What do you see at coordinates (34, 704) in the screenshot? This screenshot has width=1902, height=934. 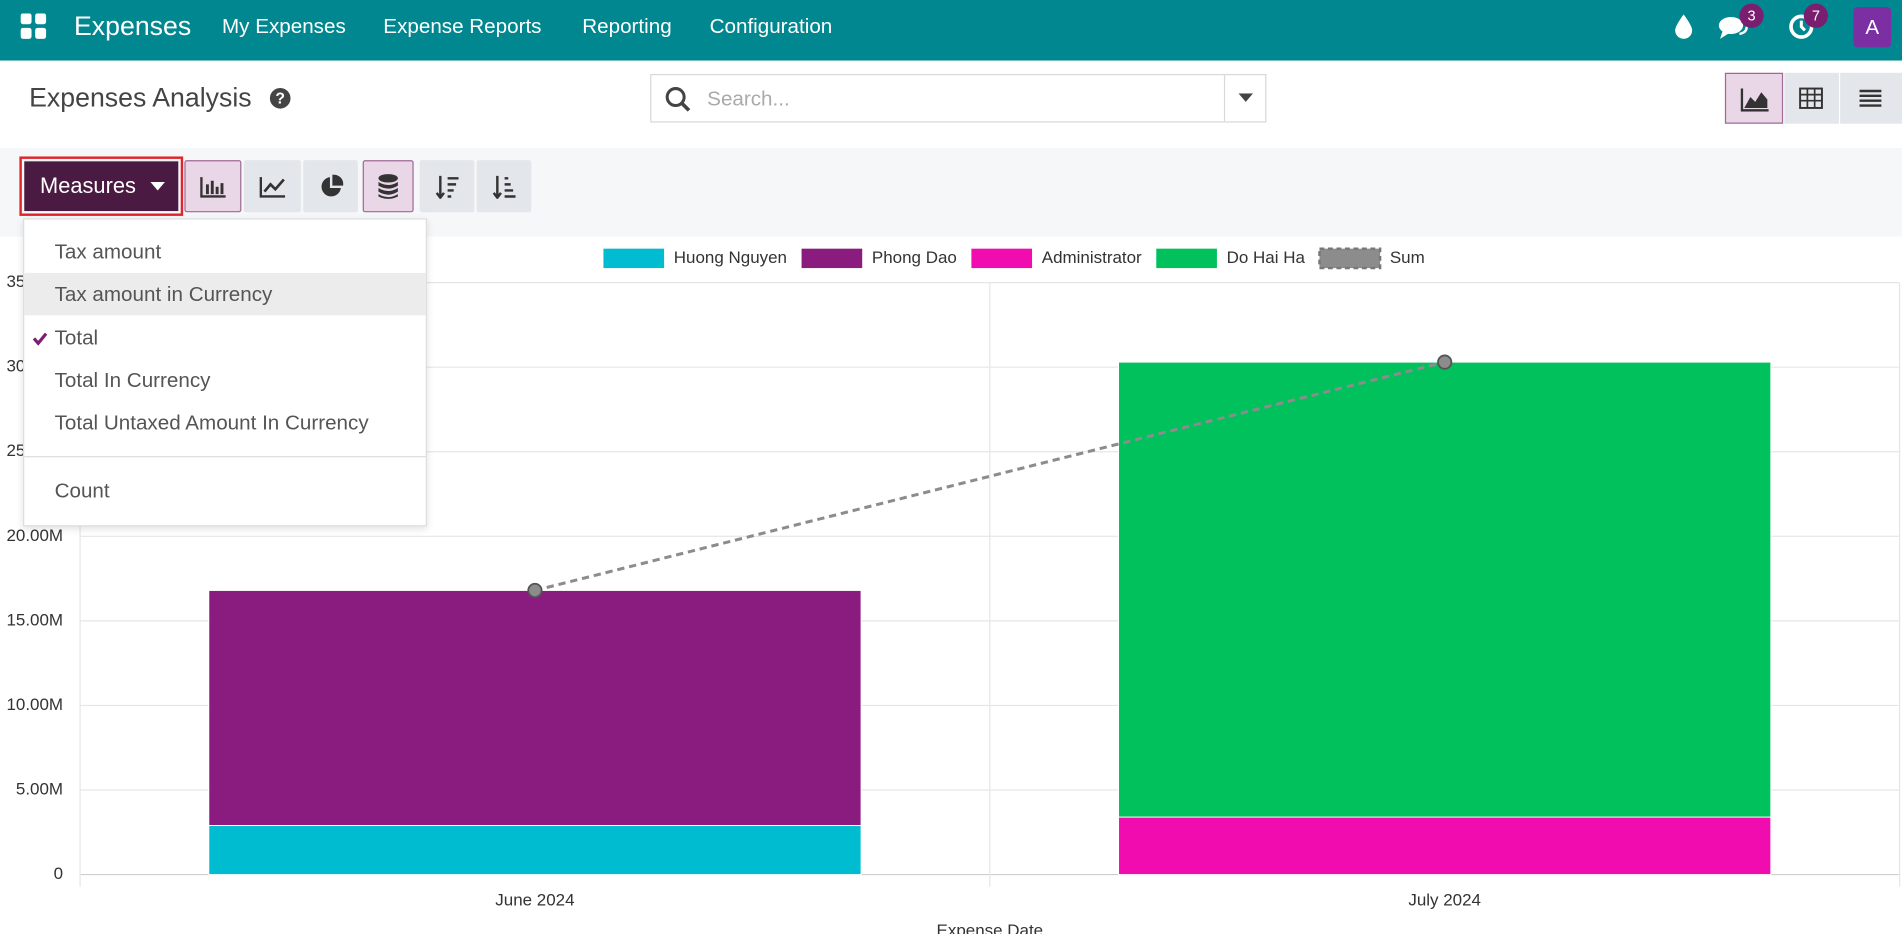 I see `y-tick-label: 10.00M` at bounding box center [34, 704].